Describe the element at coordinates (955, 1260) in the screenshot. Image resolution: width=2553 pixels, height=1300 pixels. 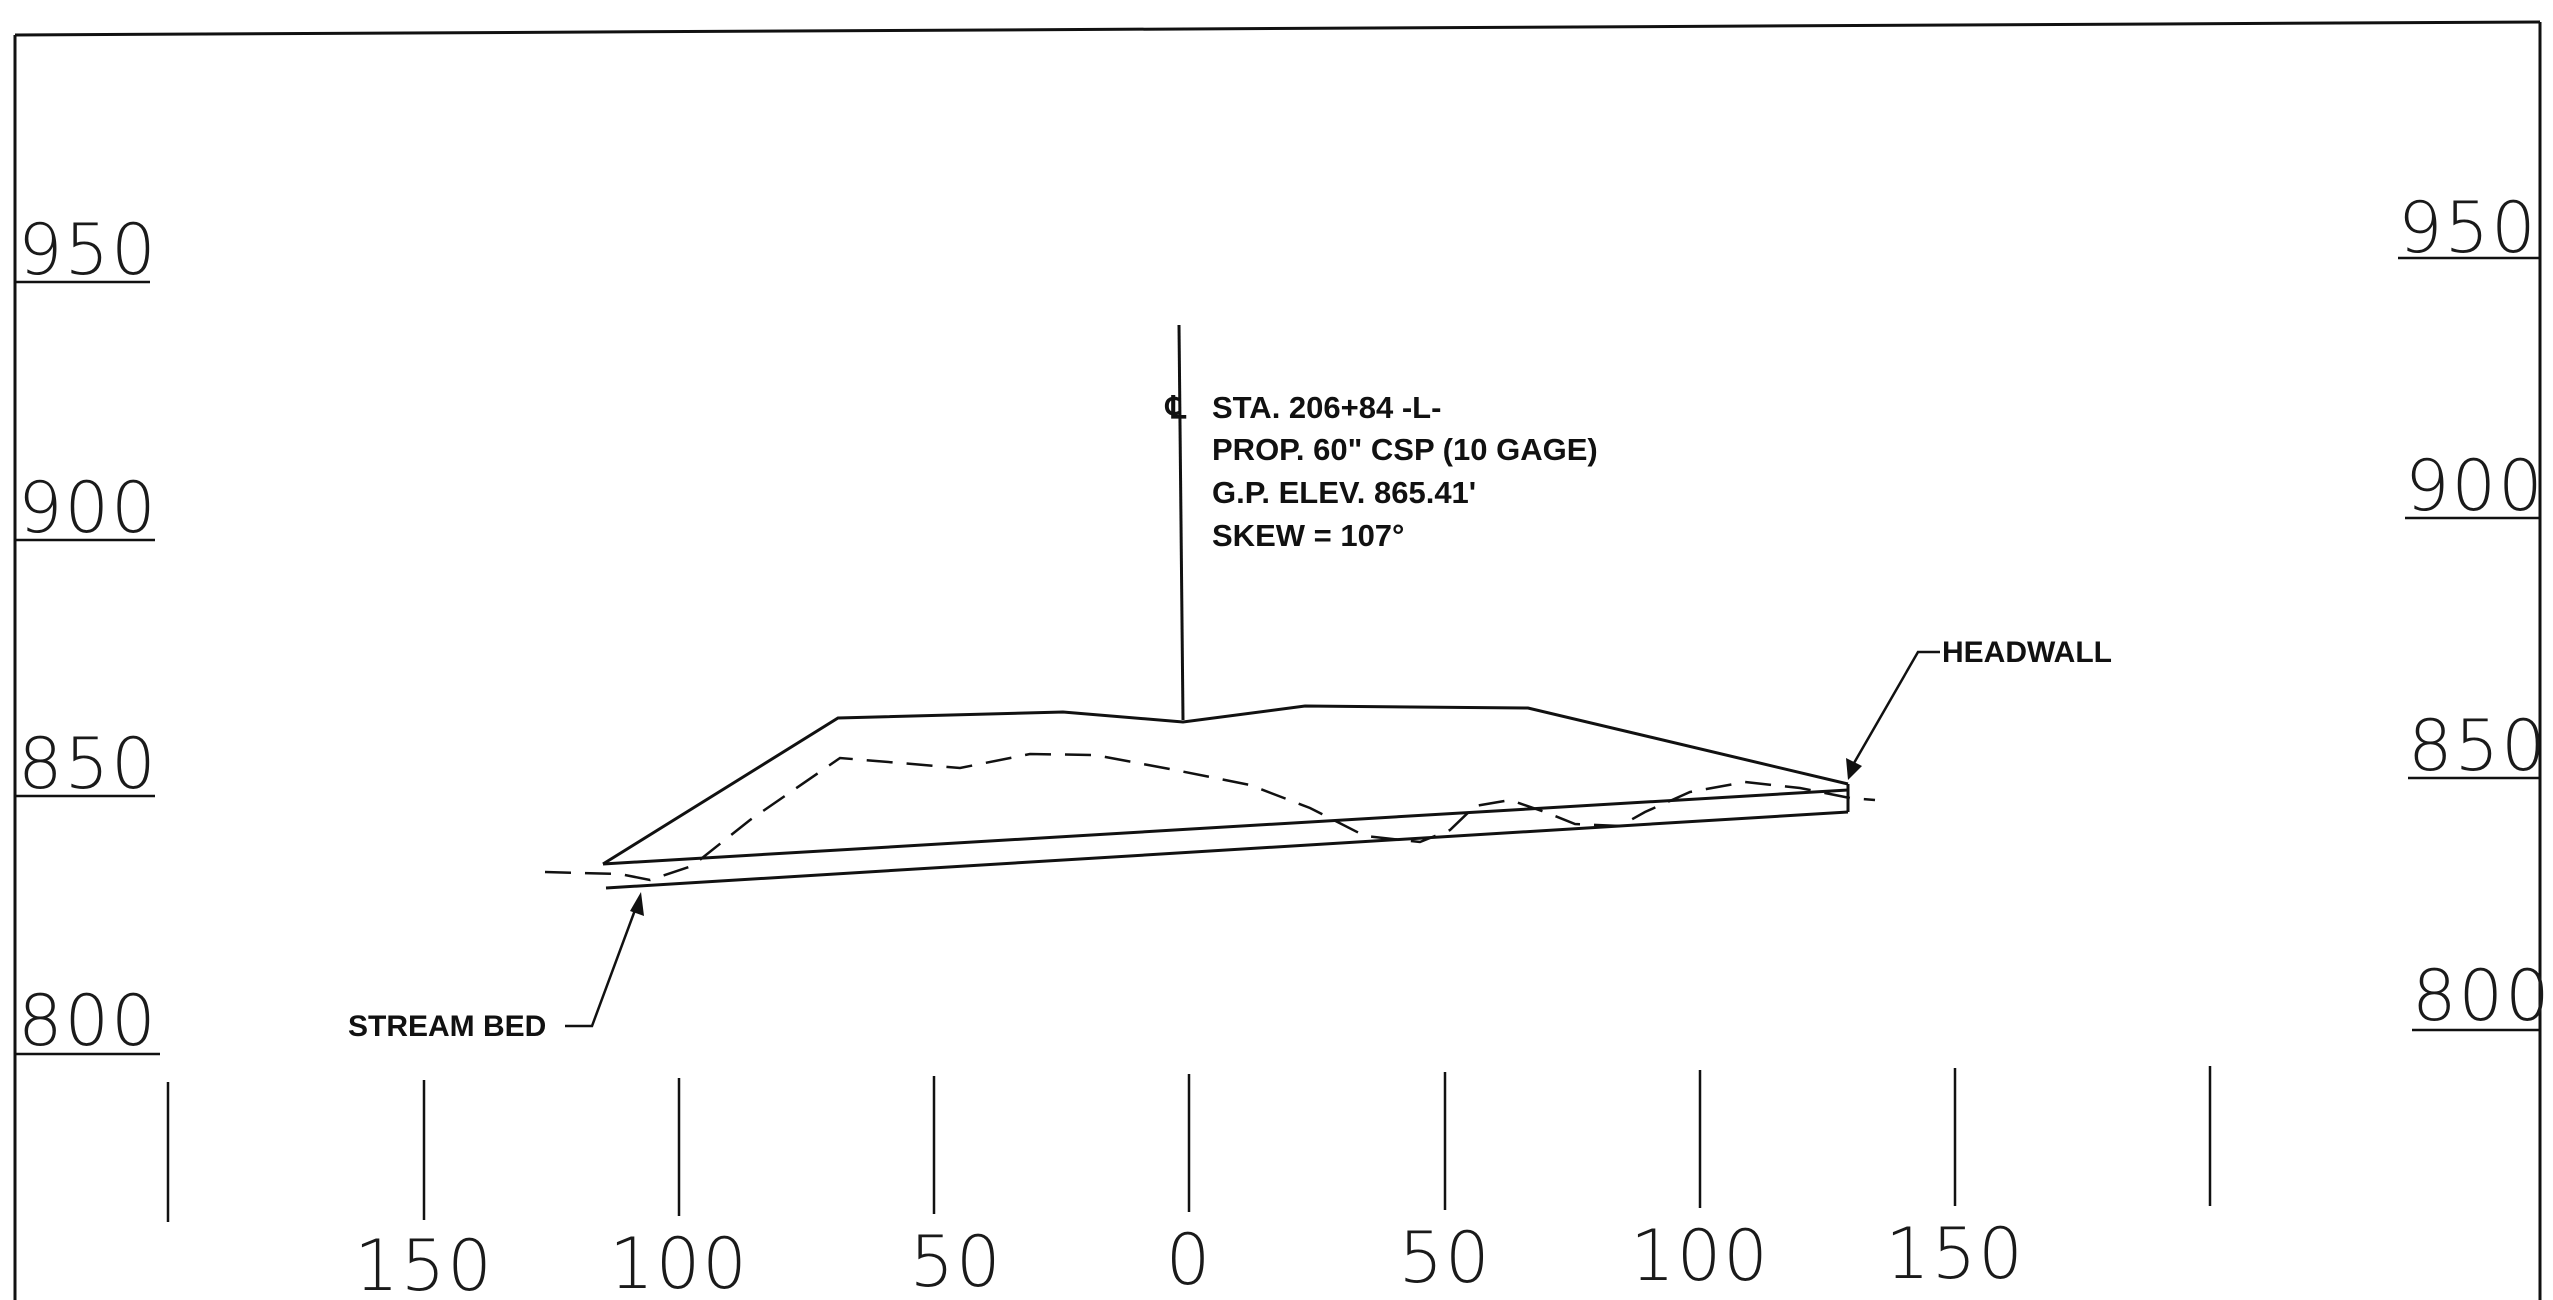
I see `offset-label-left-50: 50` at that location.